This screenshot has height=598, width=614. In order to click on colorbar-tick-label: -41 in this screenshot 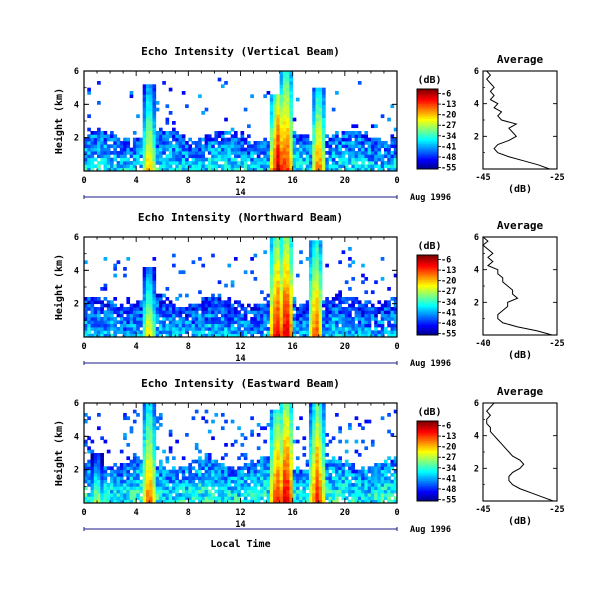, I will do `click(448, 479)`.